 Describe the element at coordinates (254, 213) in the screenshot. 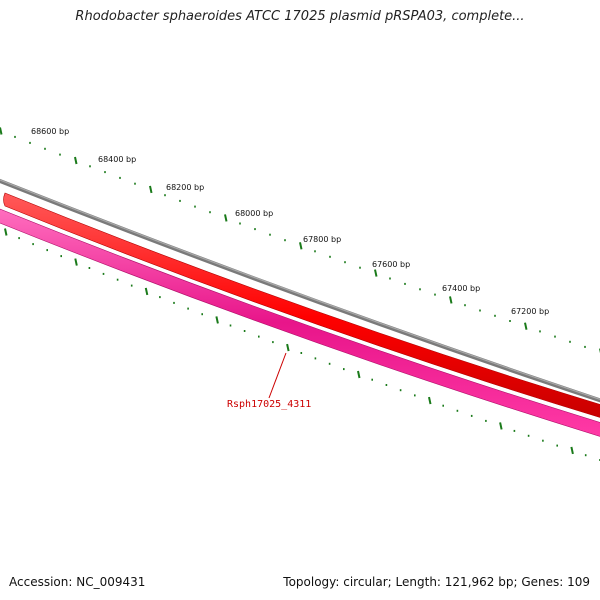

I see `ruler-label: 68000 bp` at that location.